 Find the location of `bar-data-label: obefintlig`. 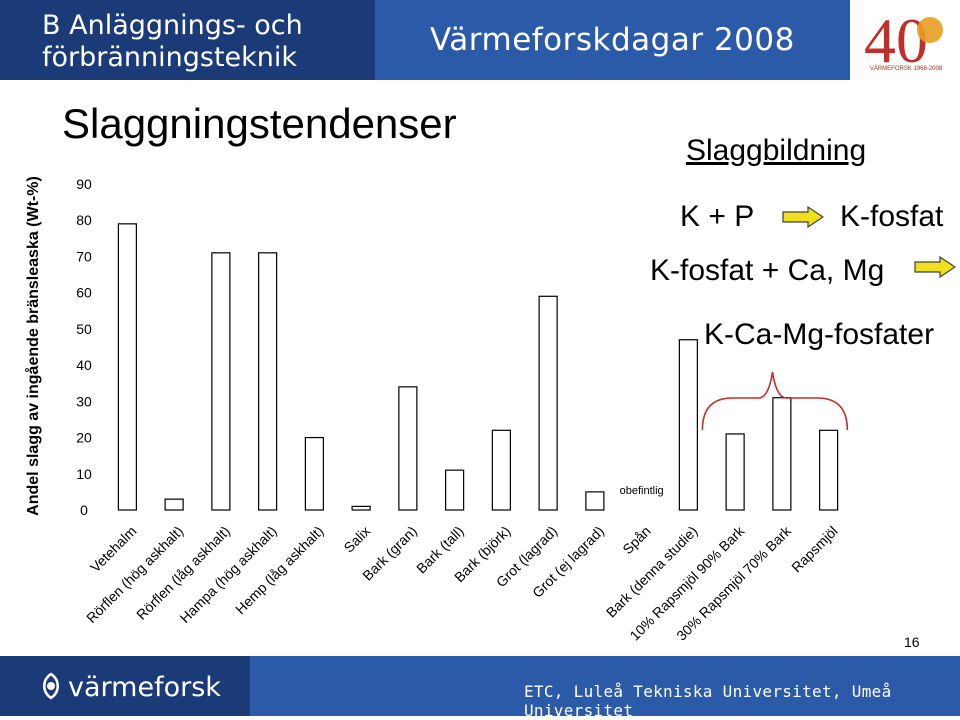

bar-data-label: obefintlig is located at coordinates (642, 491).